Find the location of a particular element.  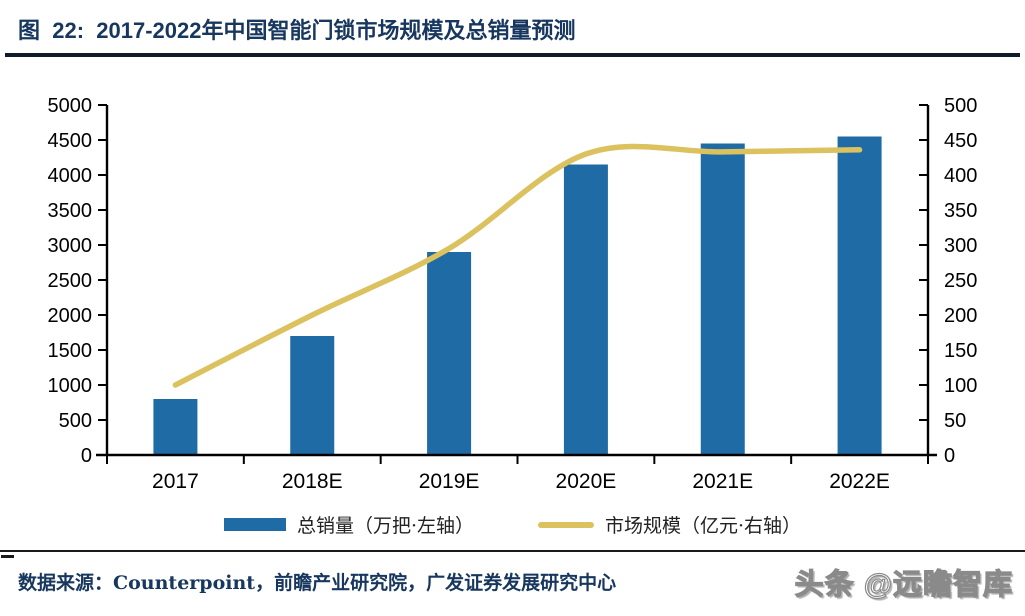

footer-left-dash is located at coordinates (7, 556).